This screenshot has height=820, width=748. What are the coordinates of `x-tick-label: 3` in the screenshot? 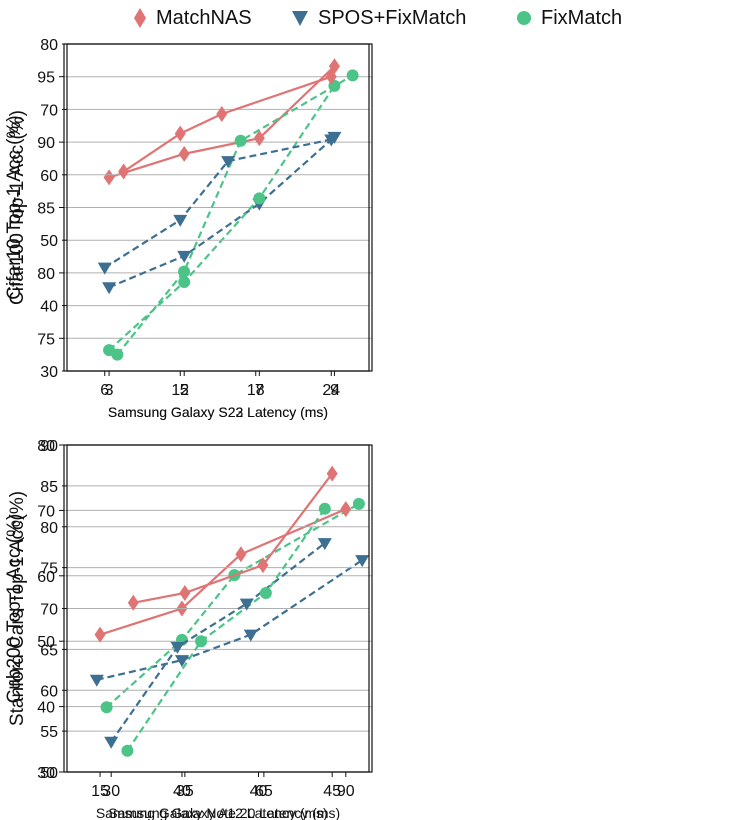 It's located at (109, 390).